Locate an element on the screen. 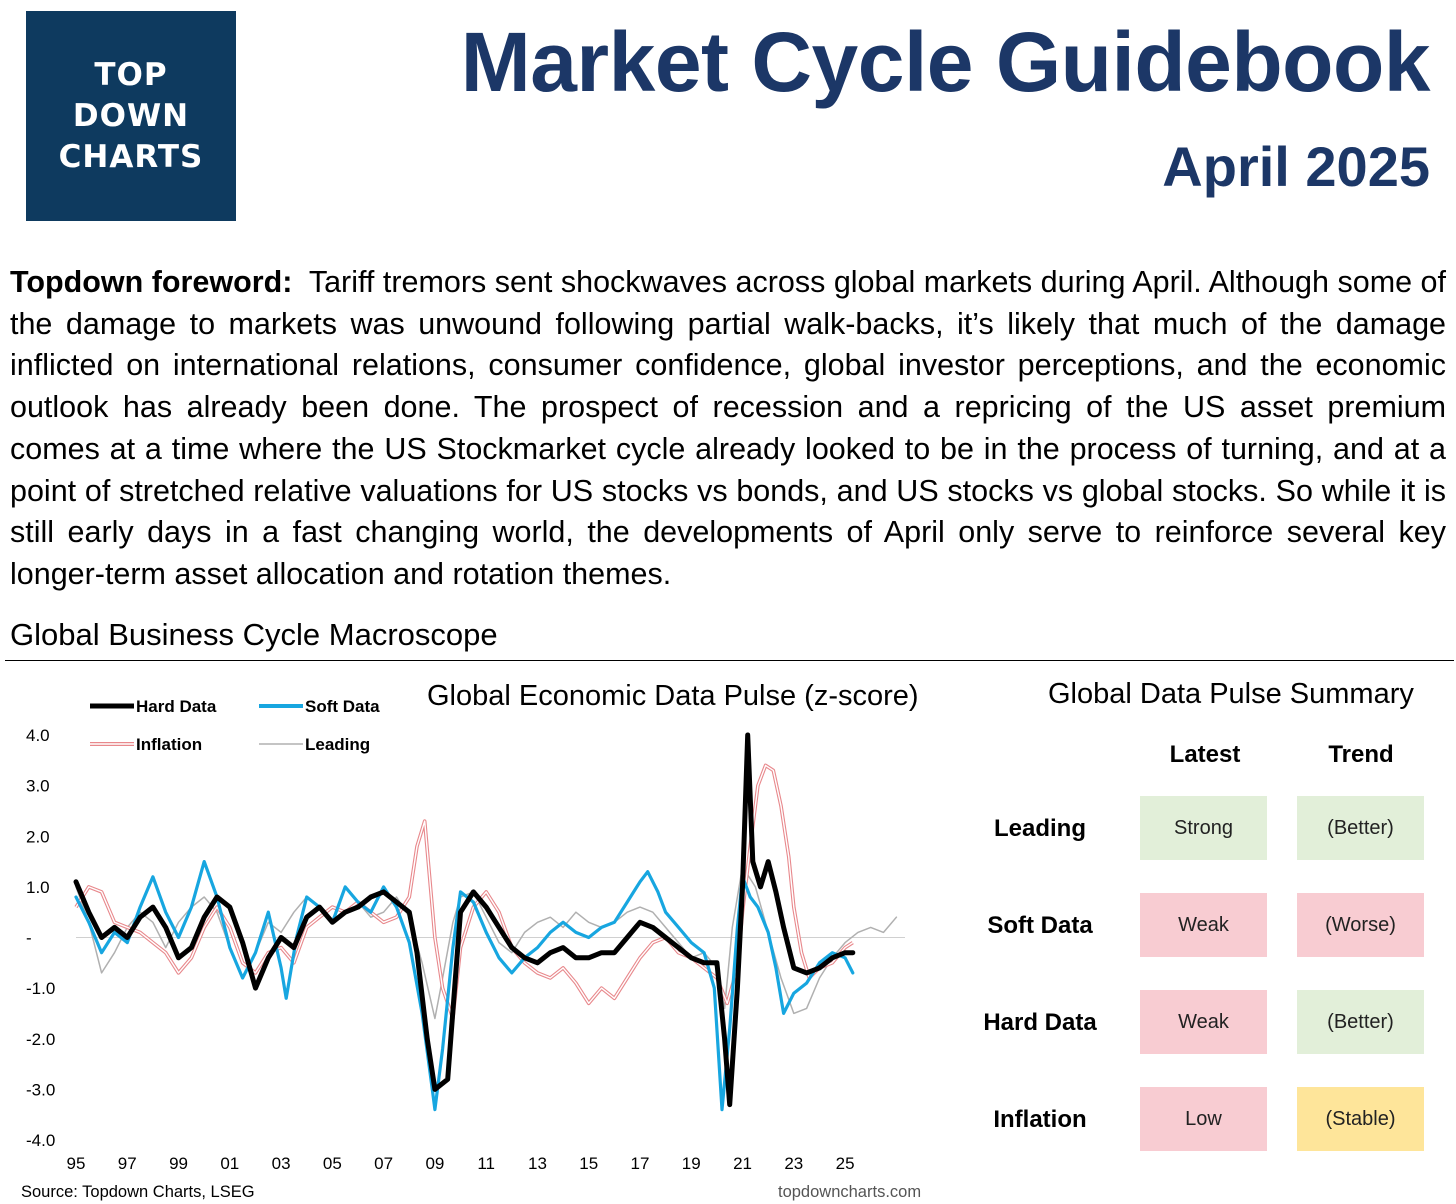  section-title: Global Business Cycle Macroscope is located at coordinates (254, 634).